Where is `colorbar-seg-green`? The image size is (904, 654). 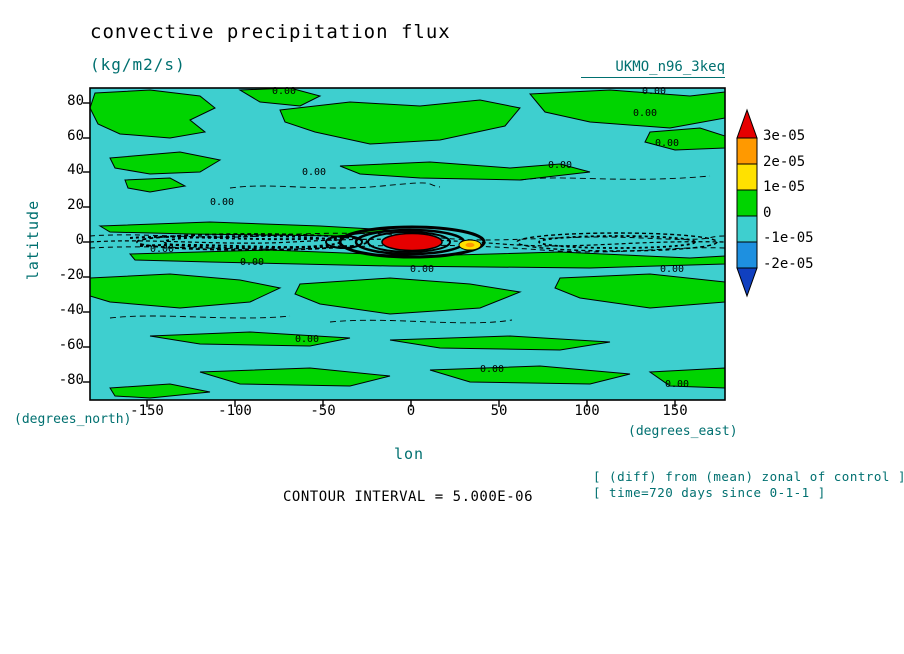
colorbar-seg-green is located at coordinates (747, 203).